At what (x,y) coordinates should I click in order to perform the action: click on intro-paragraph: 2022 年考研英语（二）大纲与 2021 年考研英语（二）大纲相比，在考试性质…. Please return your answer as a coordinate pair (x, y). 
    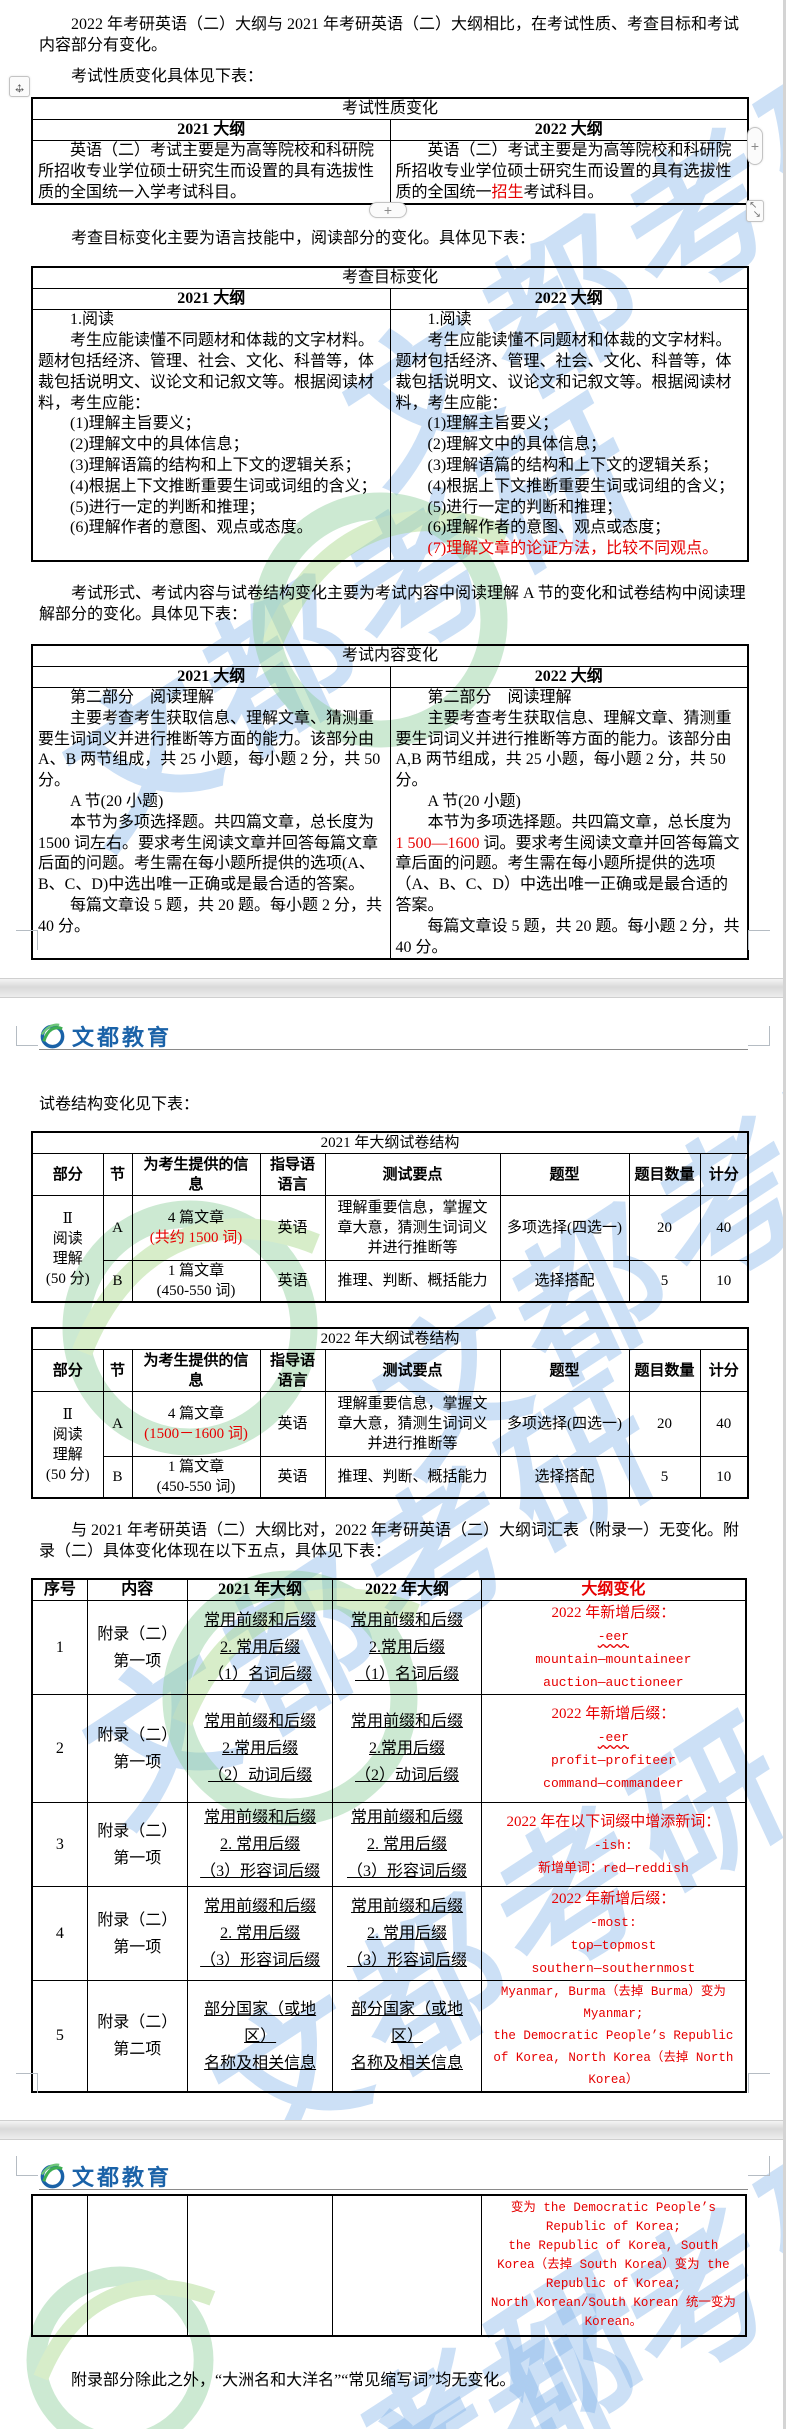
    Looking at the image, I should click on (389, 35).